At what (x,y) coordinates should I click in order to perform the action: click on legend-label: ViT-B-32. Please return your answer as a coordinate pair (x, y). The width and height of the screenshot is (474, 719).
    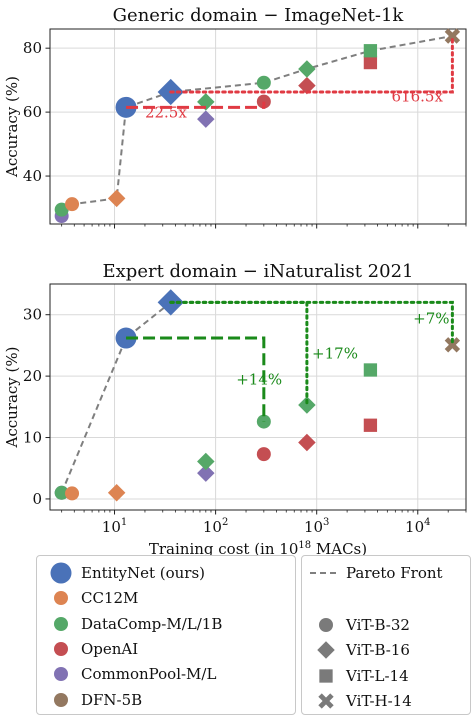
    Looking at the image, I should click on (378, 625).